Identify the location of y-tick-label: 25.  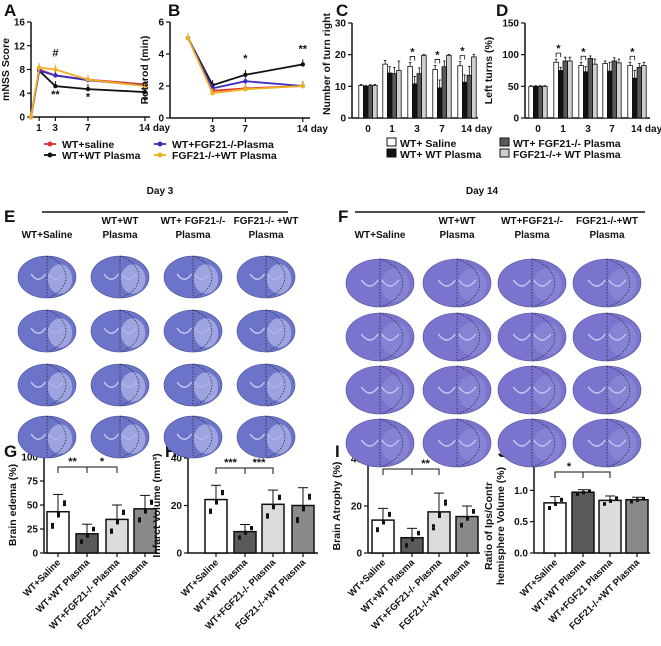
(33, 530).